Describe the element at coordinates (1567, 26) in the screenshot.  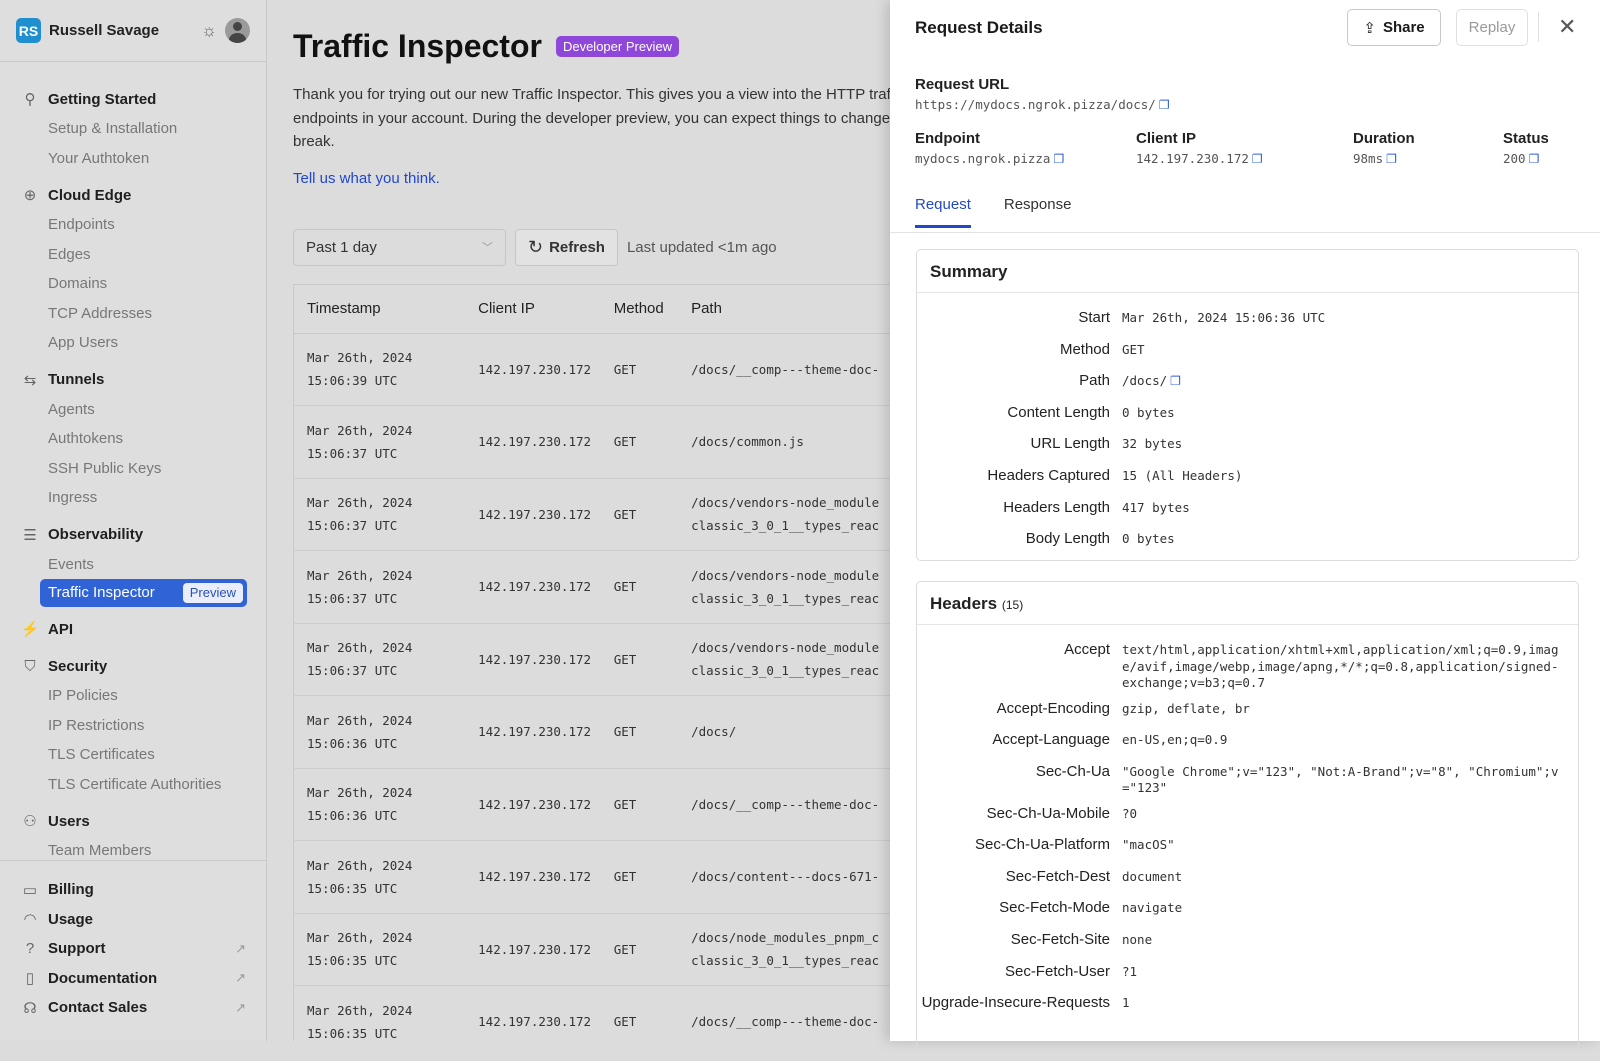
I see `close-icon: ✕` at that location.